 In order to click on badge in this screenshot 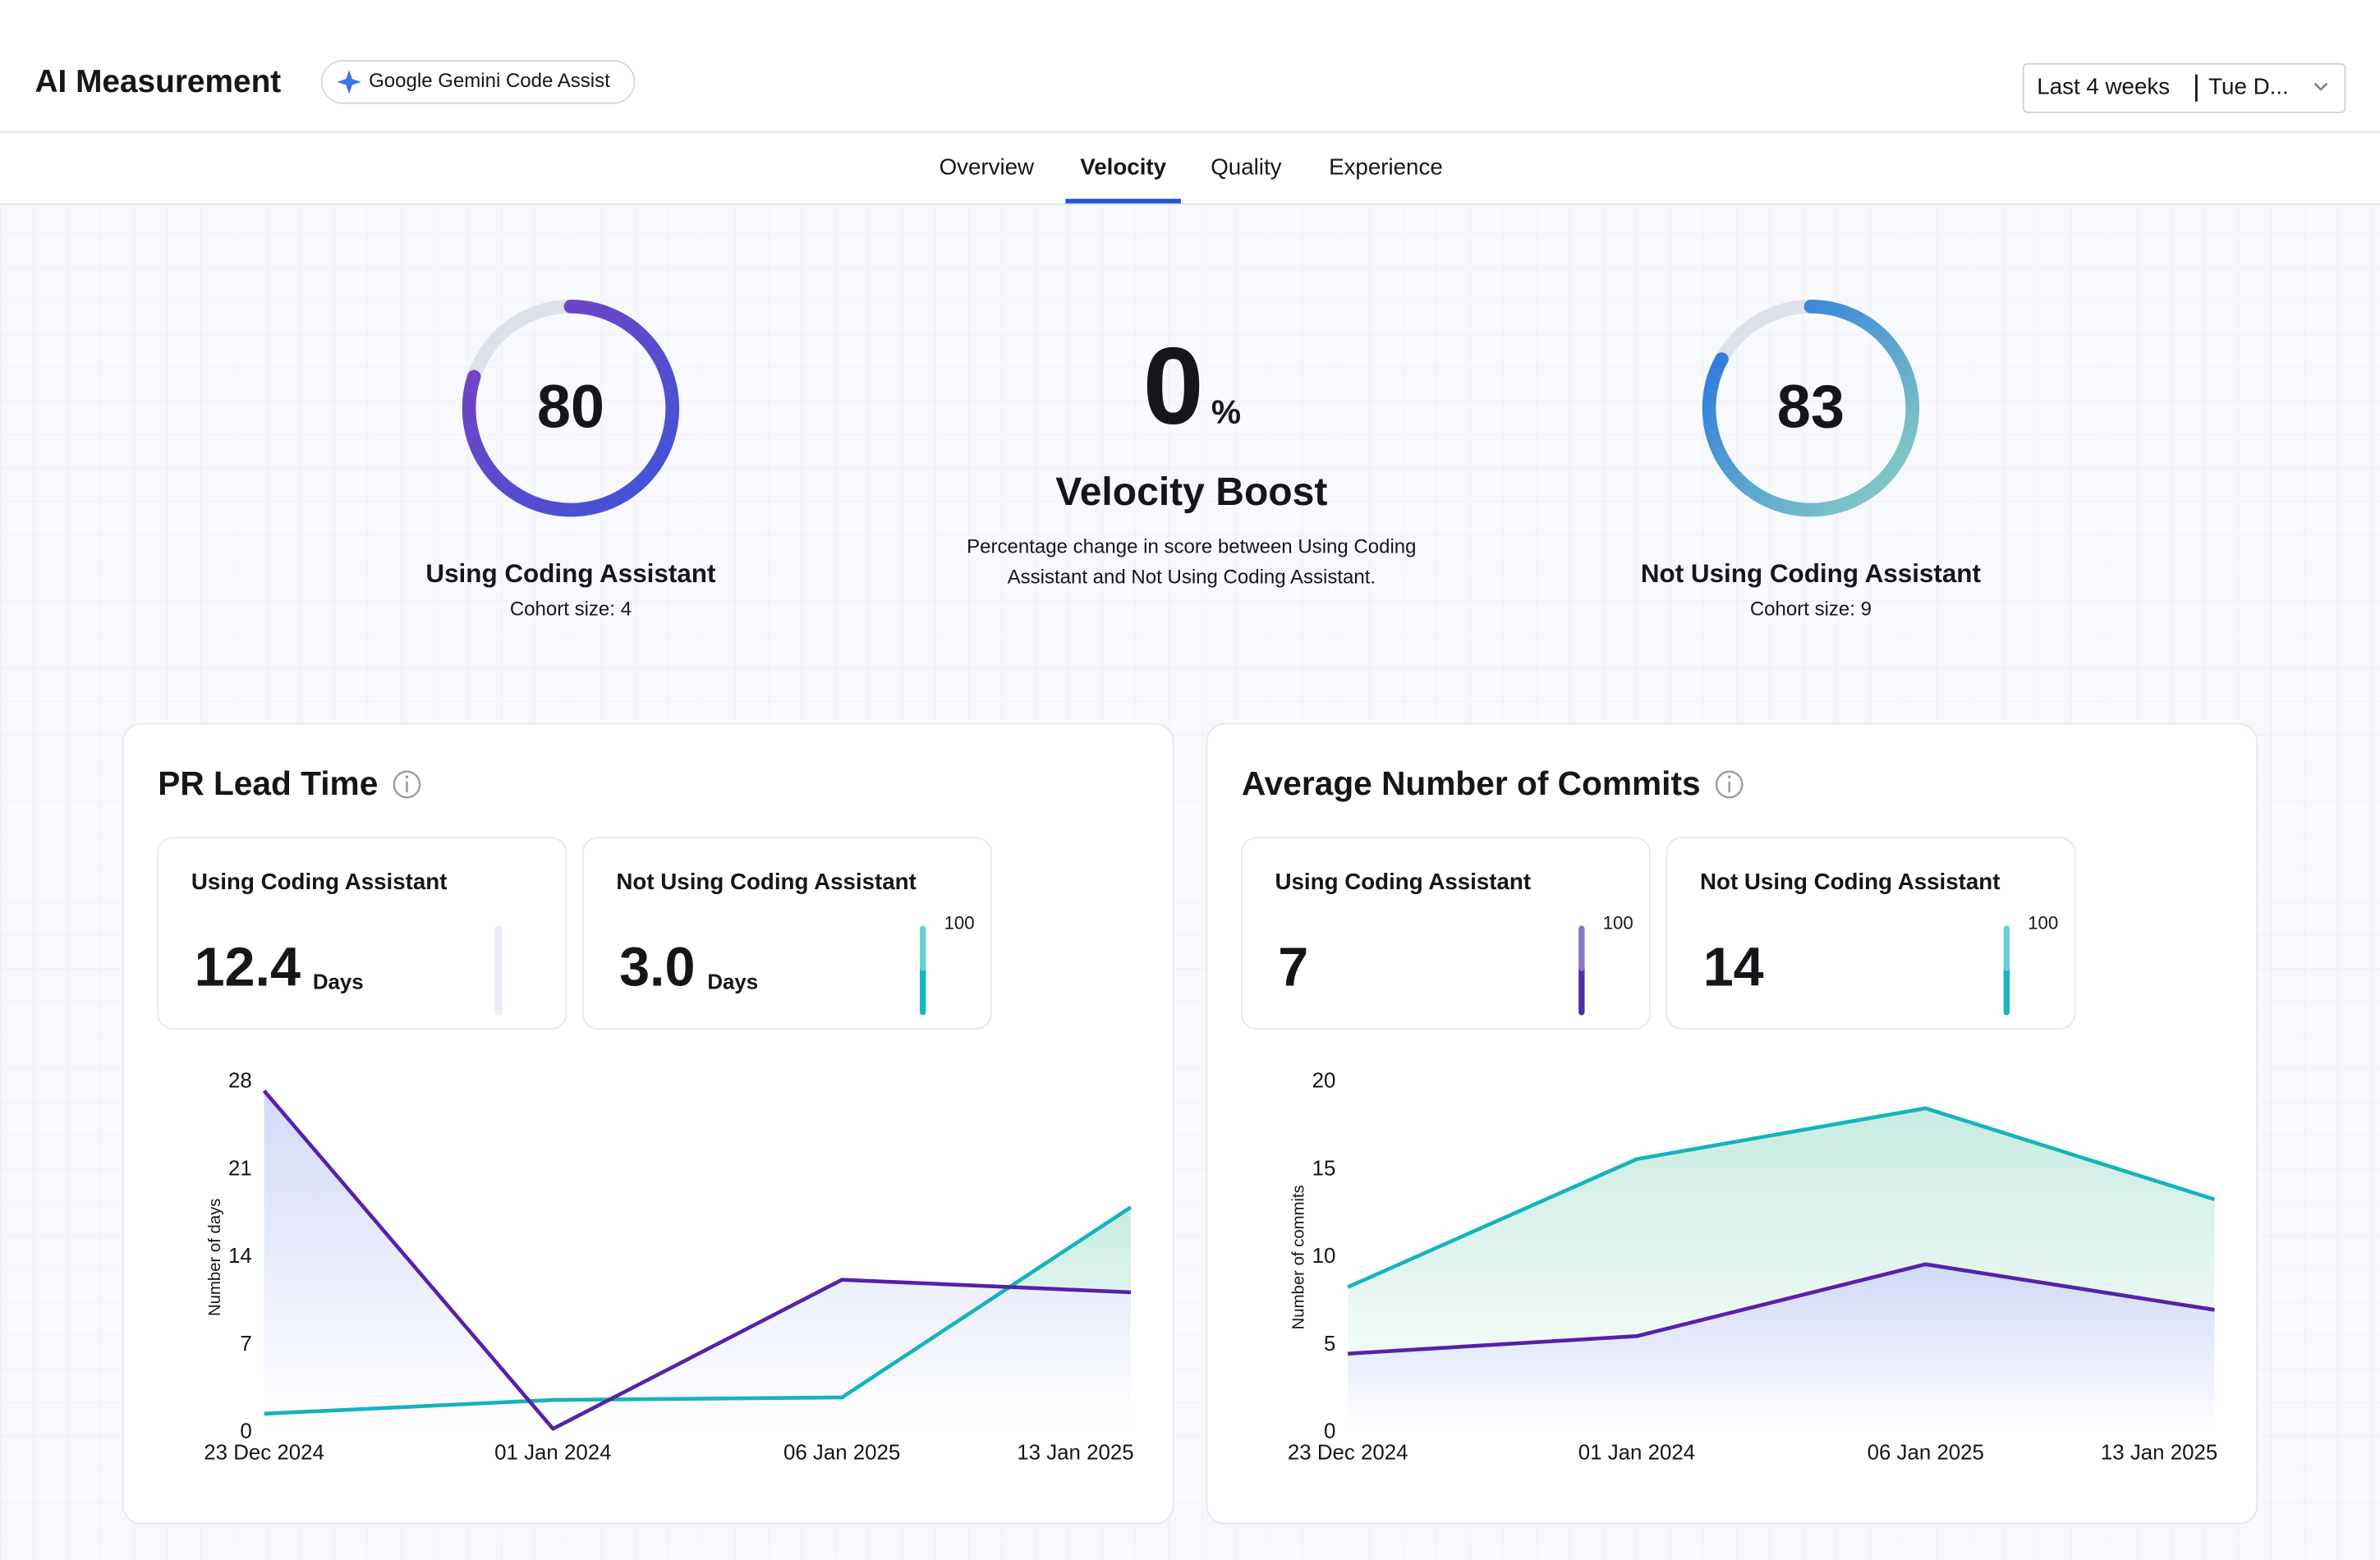, I will do `click(478, 82)`.